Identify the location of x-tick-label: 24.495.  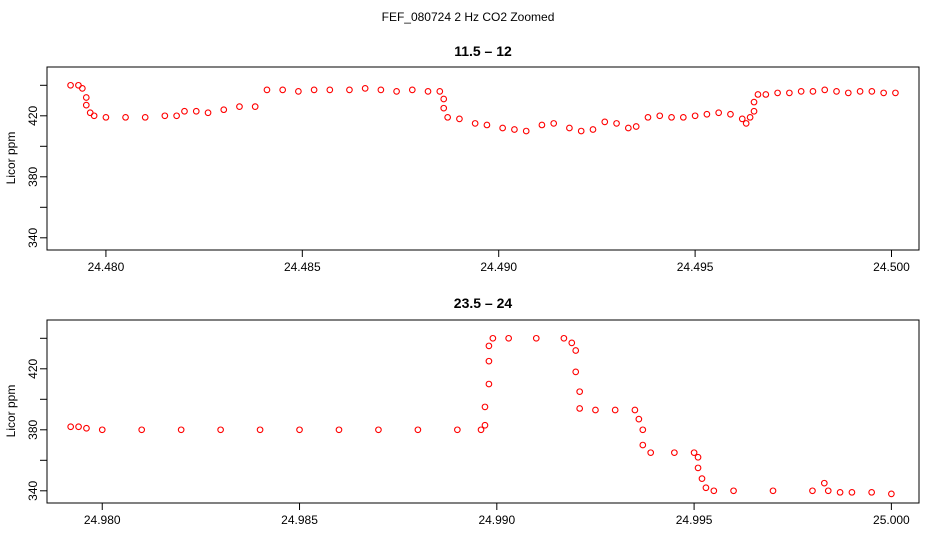
(695, 267).